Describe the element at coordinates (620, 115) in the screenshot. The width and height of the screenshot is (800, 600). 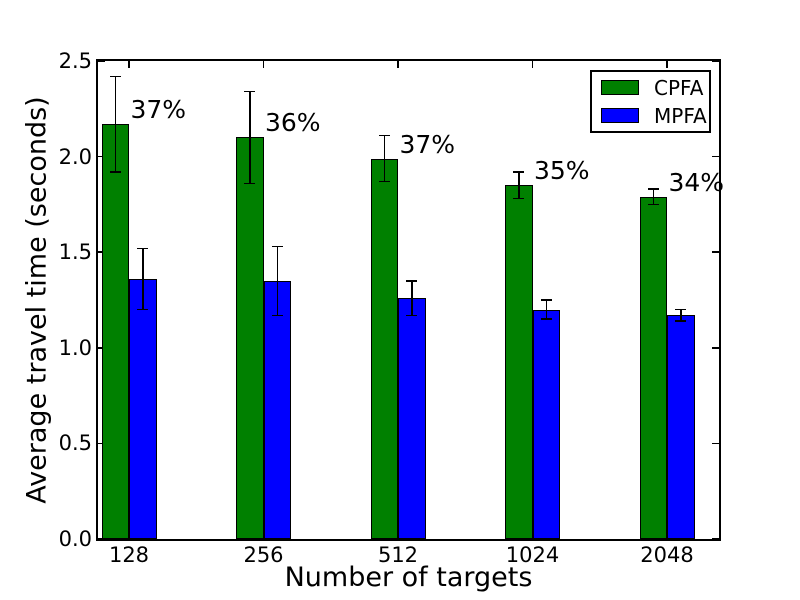
I see `mpfa-legend-swatch` at that location.